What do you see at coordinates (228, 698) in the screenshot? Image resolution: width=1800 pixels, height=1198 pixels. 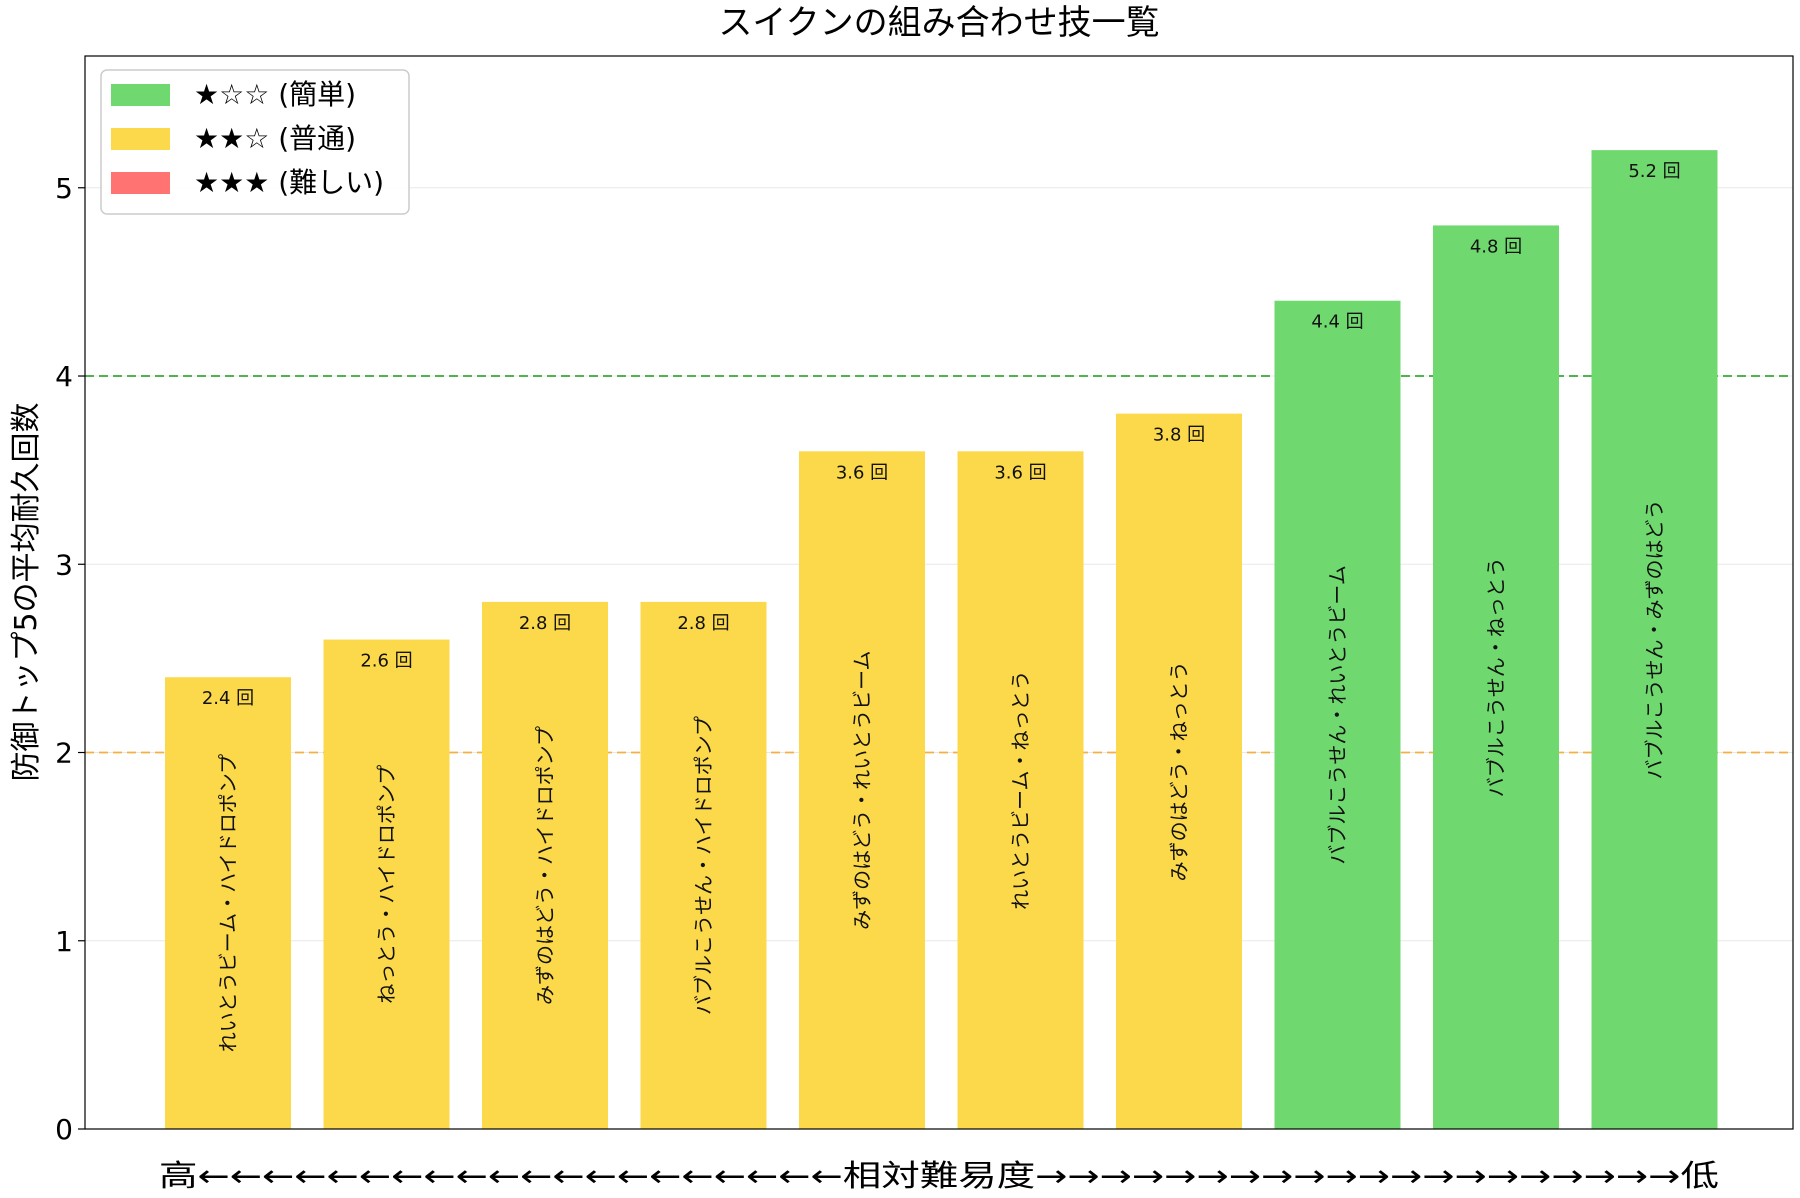 I see `bar-value-label: 2.4 回` at bounding box center [228, 698].